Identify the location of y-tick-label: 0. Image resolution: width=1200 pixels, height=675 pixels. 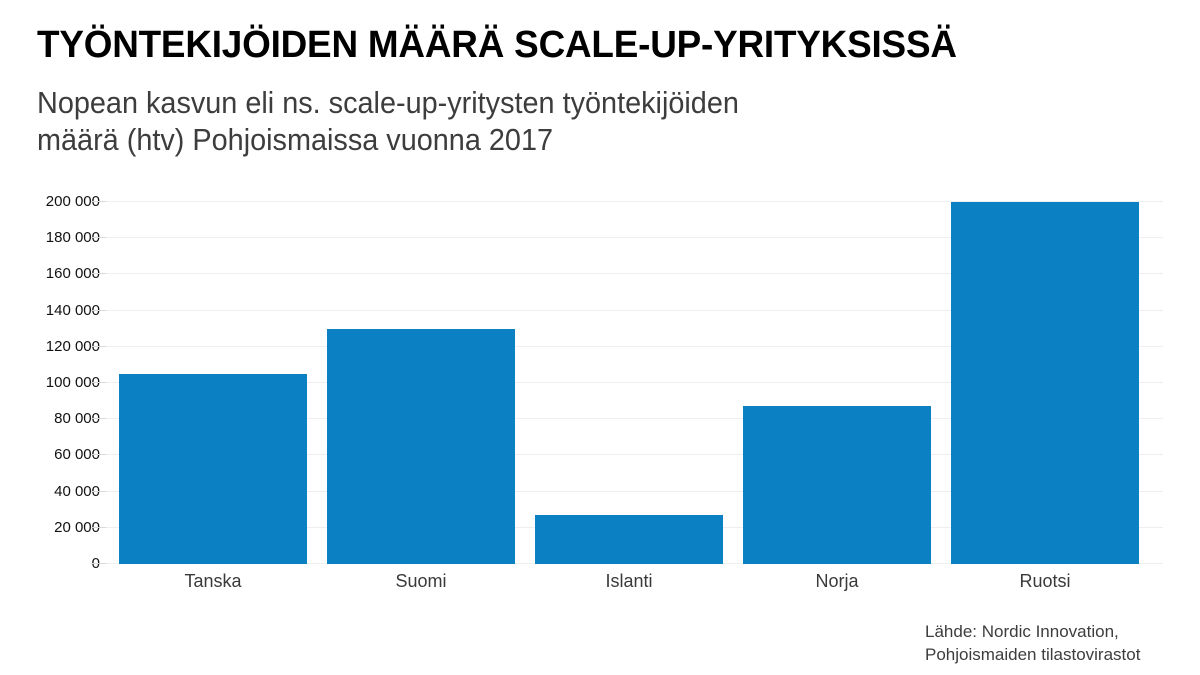
(50, 564).